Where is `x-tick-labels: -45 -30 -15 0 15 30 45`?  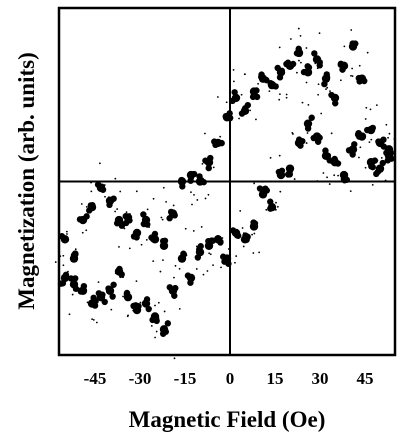 x-tick-labels: -45 -30 -15 0 15 30 45 is located at coordinates (229, 378).